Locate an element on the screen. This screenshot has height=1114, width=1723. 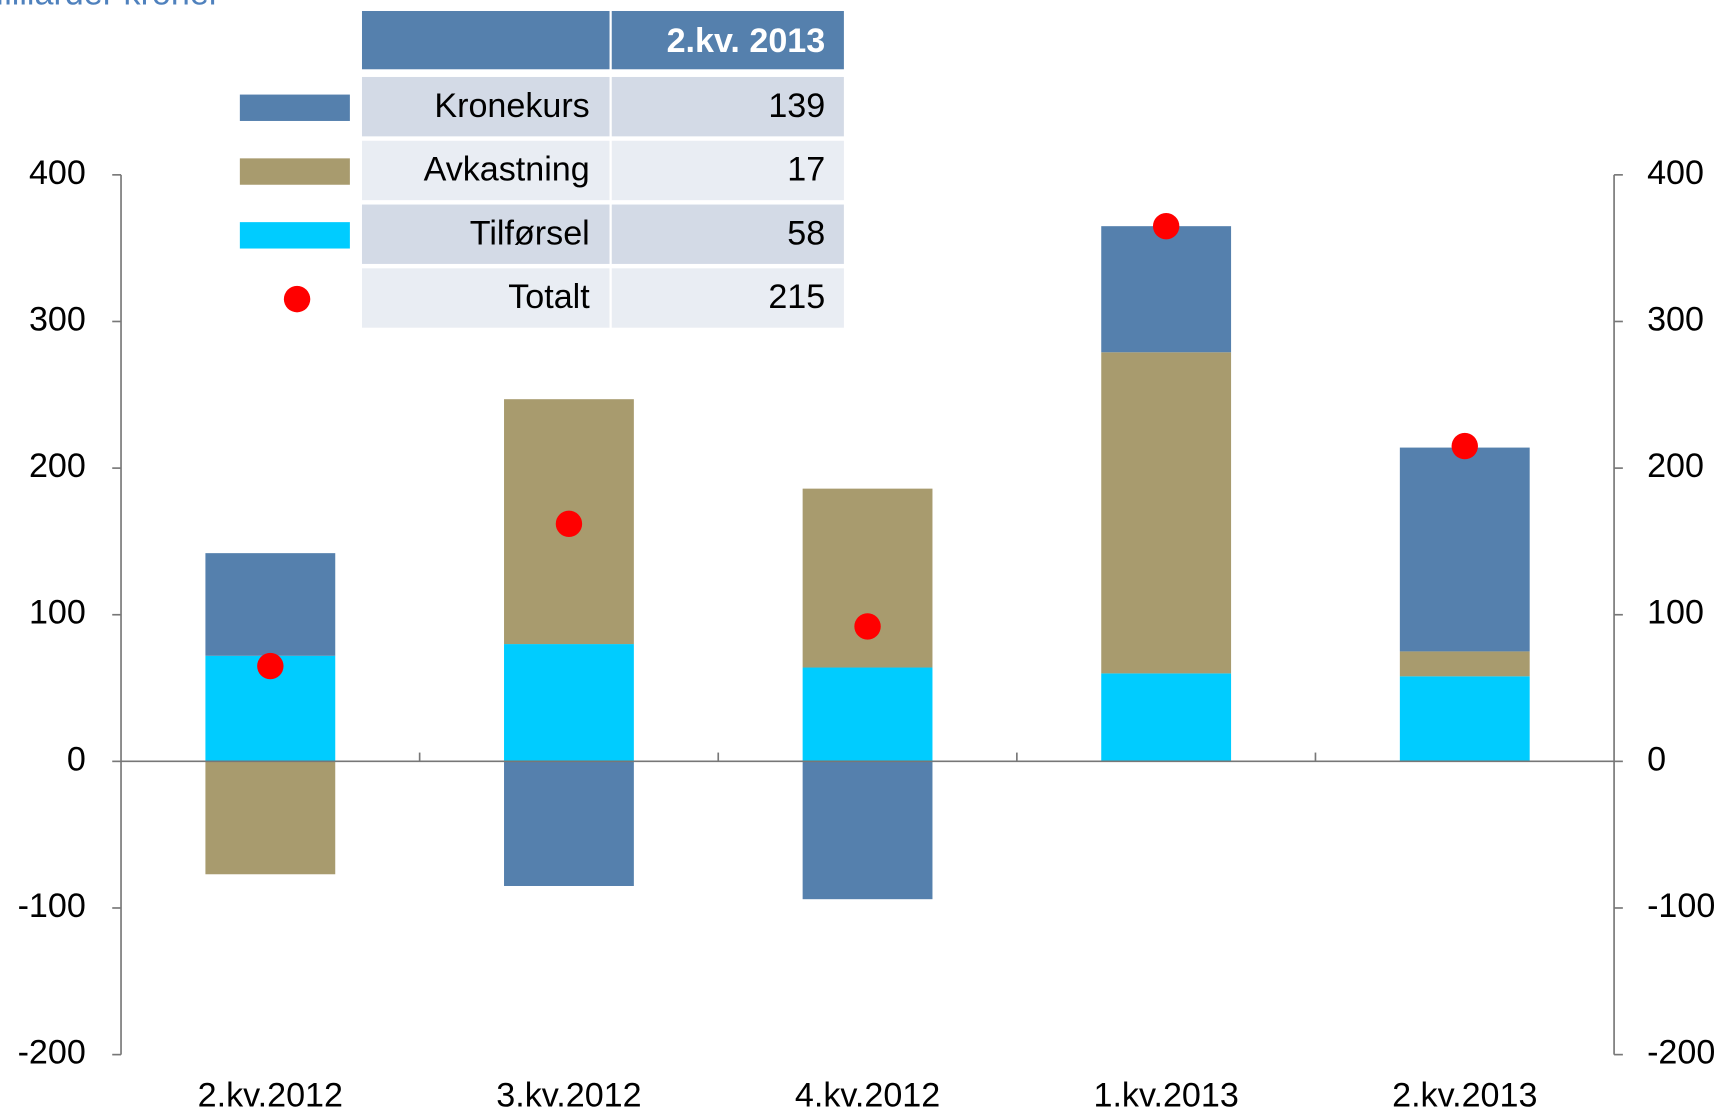
y2-tick-label: 400 is located at coordinates (1675, 173).